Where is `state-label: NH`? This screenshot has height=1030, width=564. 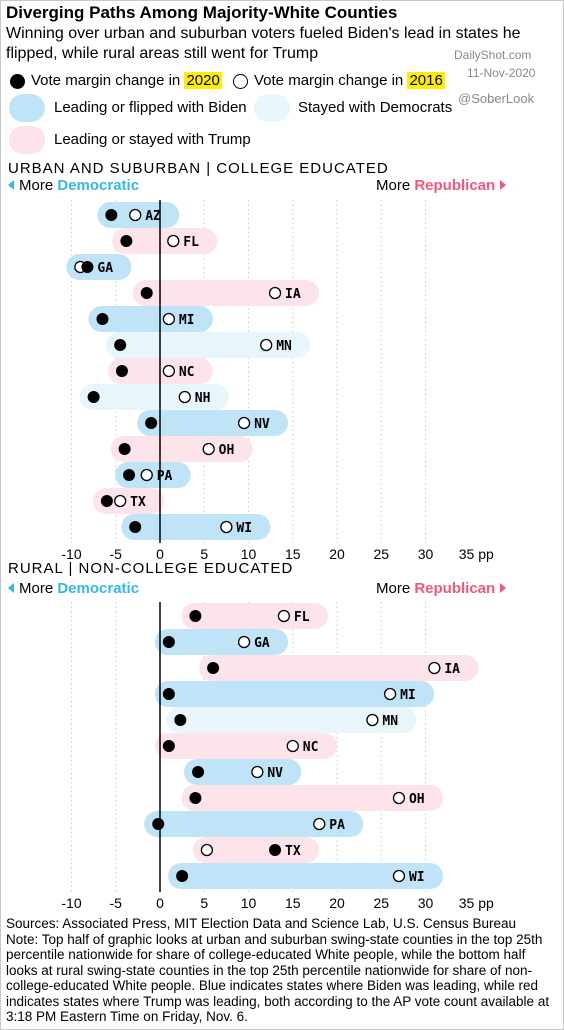 state-label: NH is located at coordinates (203, 398).